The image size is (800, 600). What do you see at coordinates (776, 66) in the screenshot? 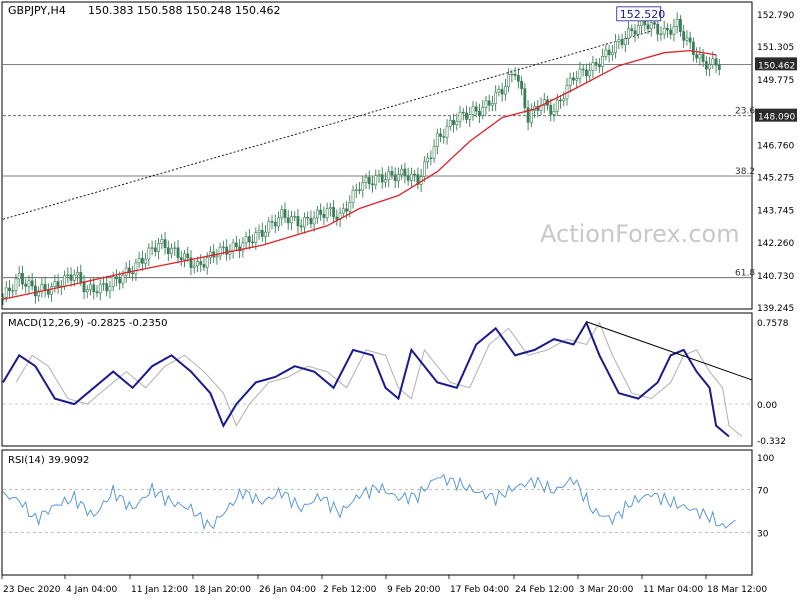
I see `level-price-label: 150.462` at bounding box center [776, 66].